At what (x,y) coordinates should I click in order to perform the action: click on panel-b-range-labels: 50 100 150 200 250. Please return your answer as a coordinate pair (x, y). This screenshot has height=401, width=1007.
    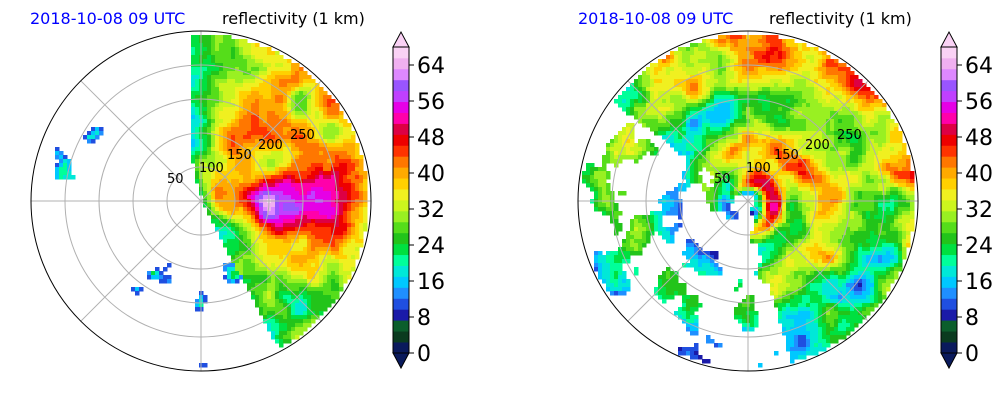
    Looking at the image, I should click on (788, 157).